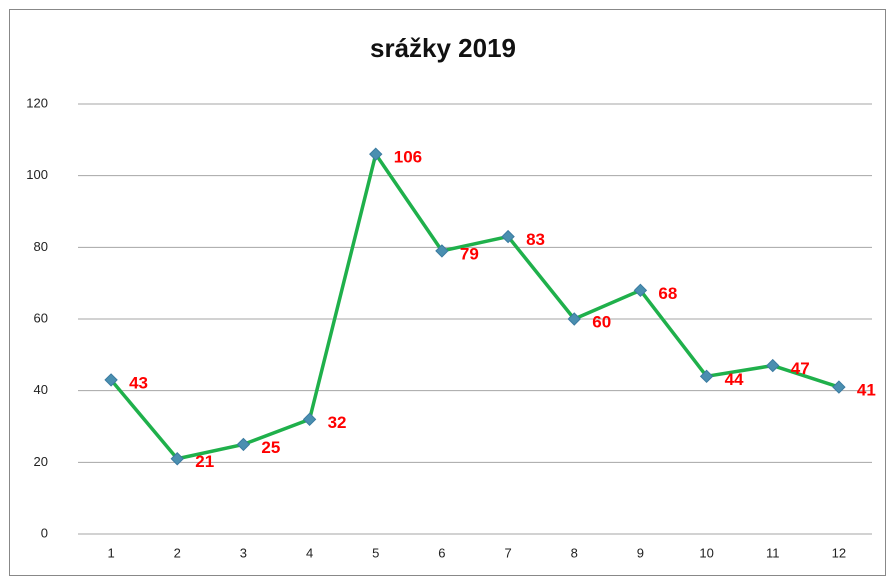  Describe the element at coordinates (41, 389) in the screenshot. I see `y-tick-label: 40` at that location.